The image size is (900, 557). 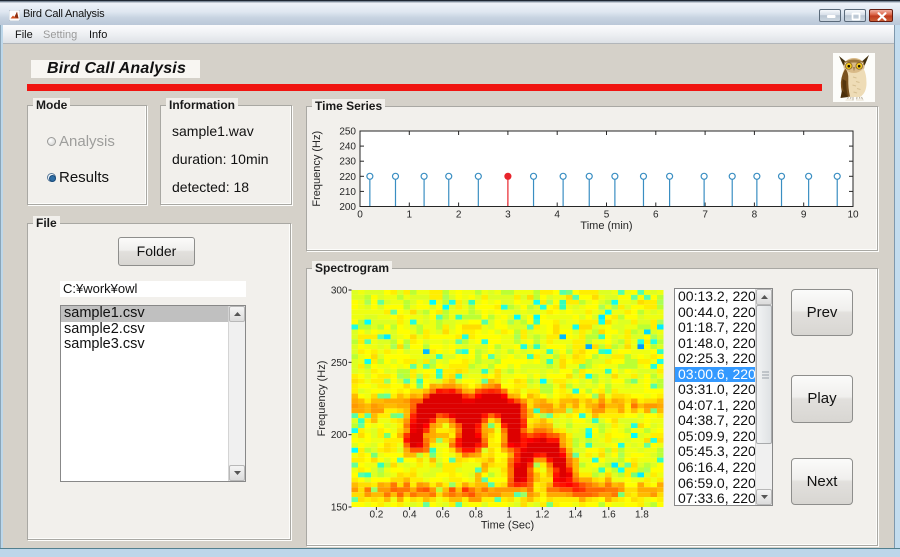 What do you see at coordinates (347, 162) in the screenshot?
I see `svg-text: 230` at bounding box center [347, 162].